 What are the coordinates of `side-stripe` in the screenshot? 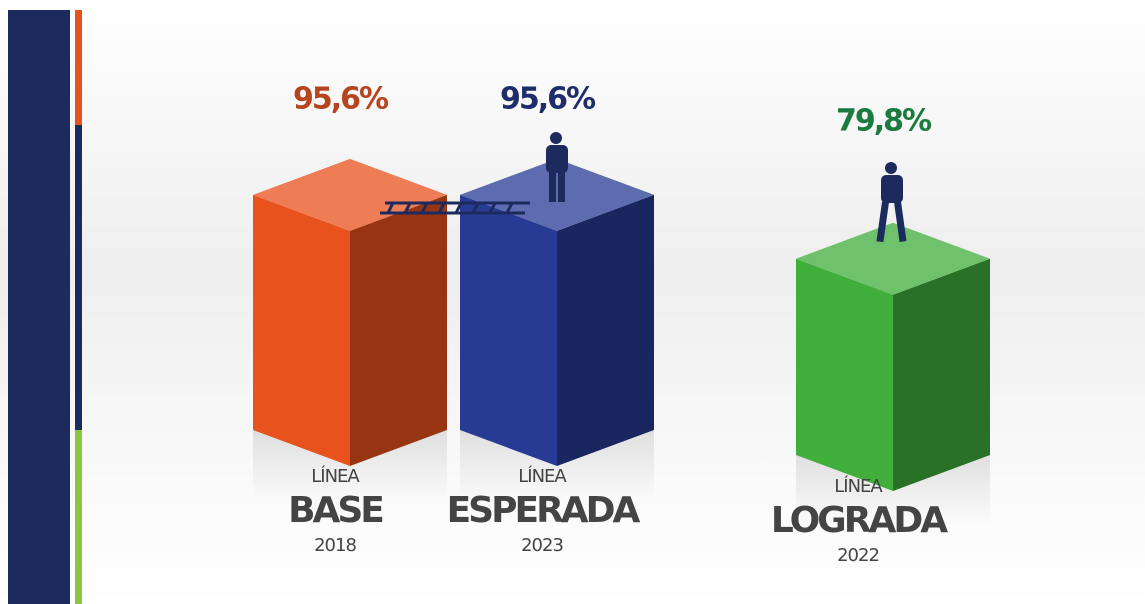 It's located at (39, 307).